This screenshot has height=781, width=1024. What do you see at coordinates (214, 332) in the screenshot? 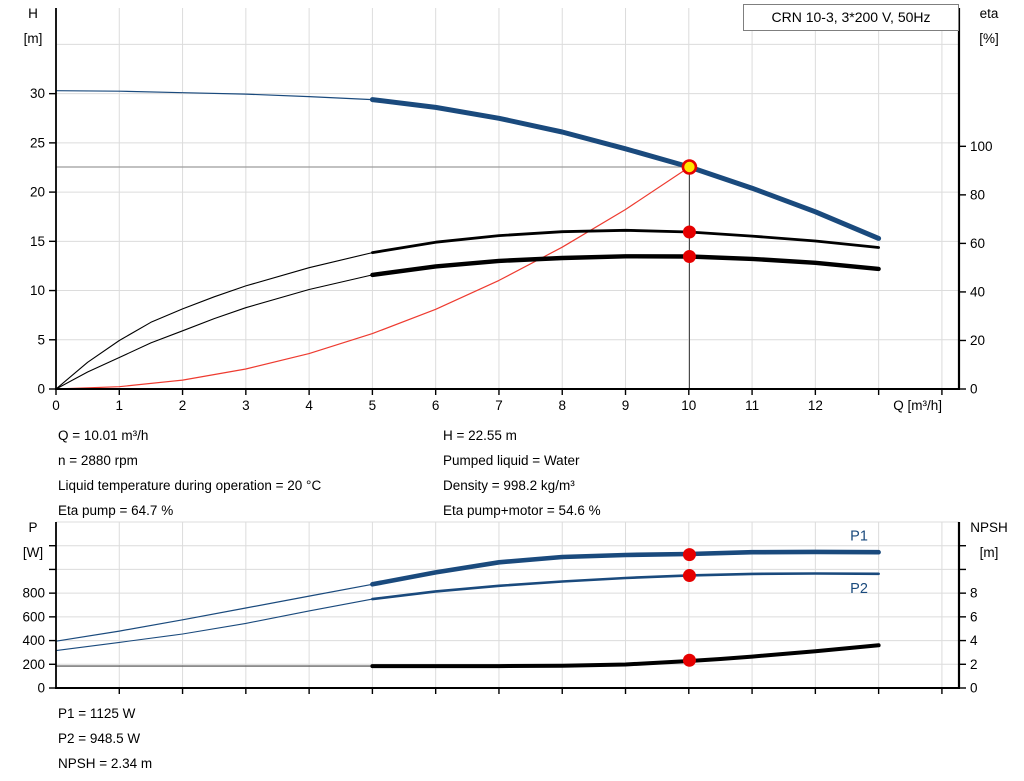
I see `eta-pump-motor-curve-thin` at bounding box center [214, 332].